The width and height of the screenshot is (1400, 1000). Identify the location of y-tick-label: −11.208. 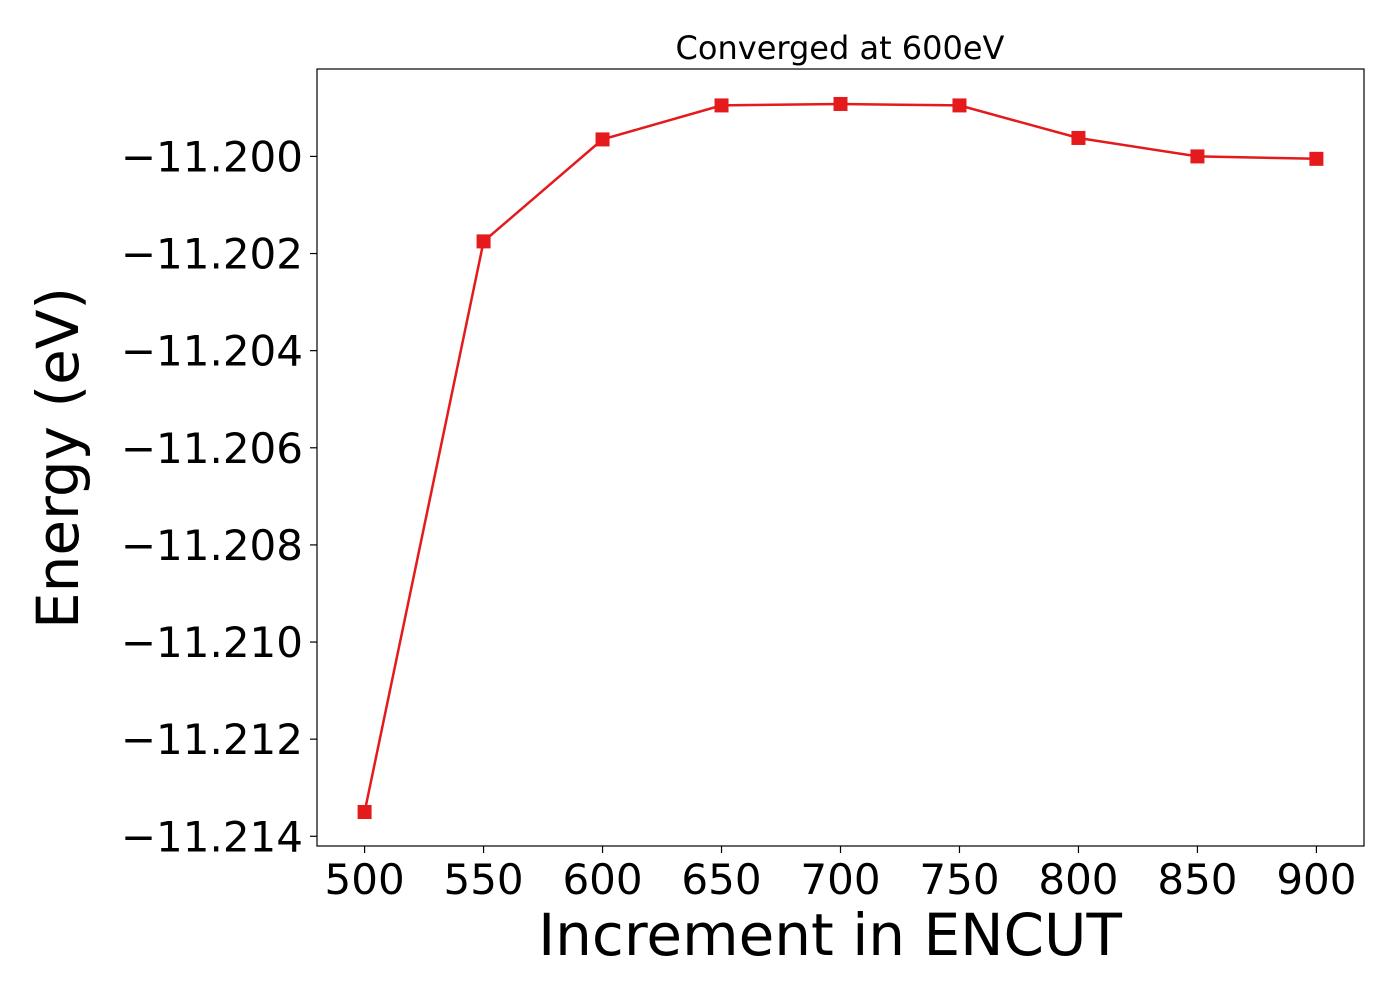
(212, 545).